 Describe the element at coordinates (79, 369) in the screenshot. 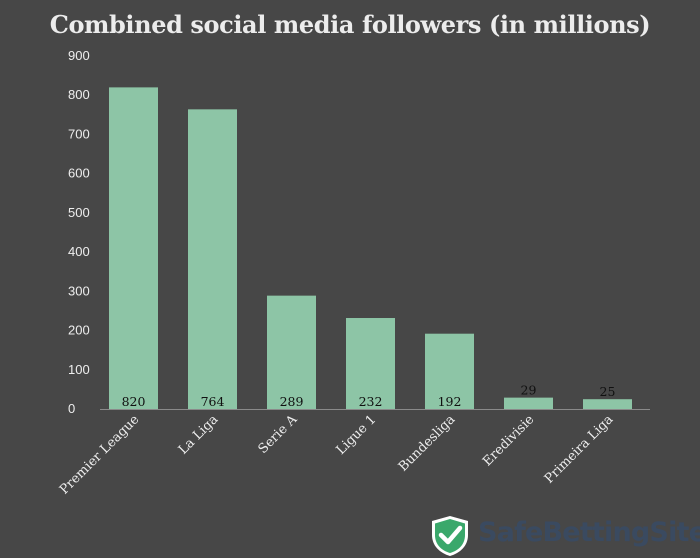

I see `y-tick-label: 100` at that location.